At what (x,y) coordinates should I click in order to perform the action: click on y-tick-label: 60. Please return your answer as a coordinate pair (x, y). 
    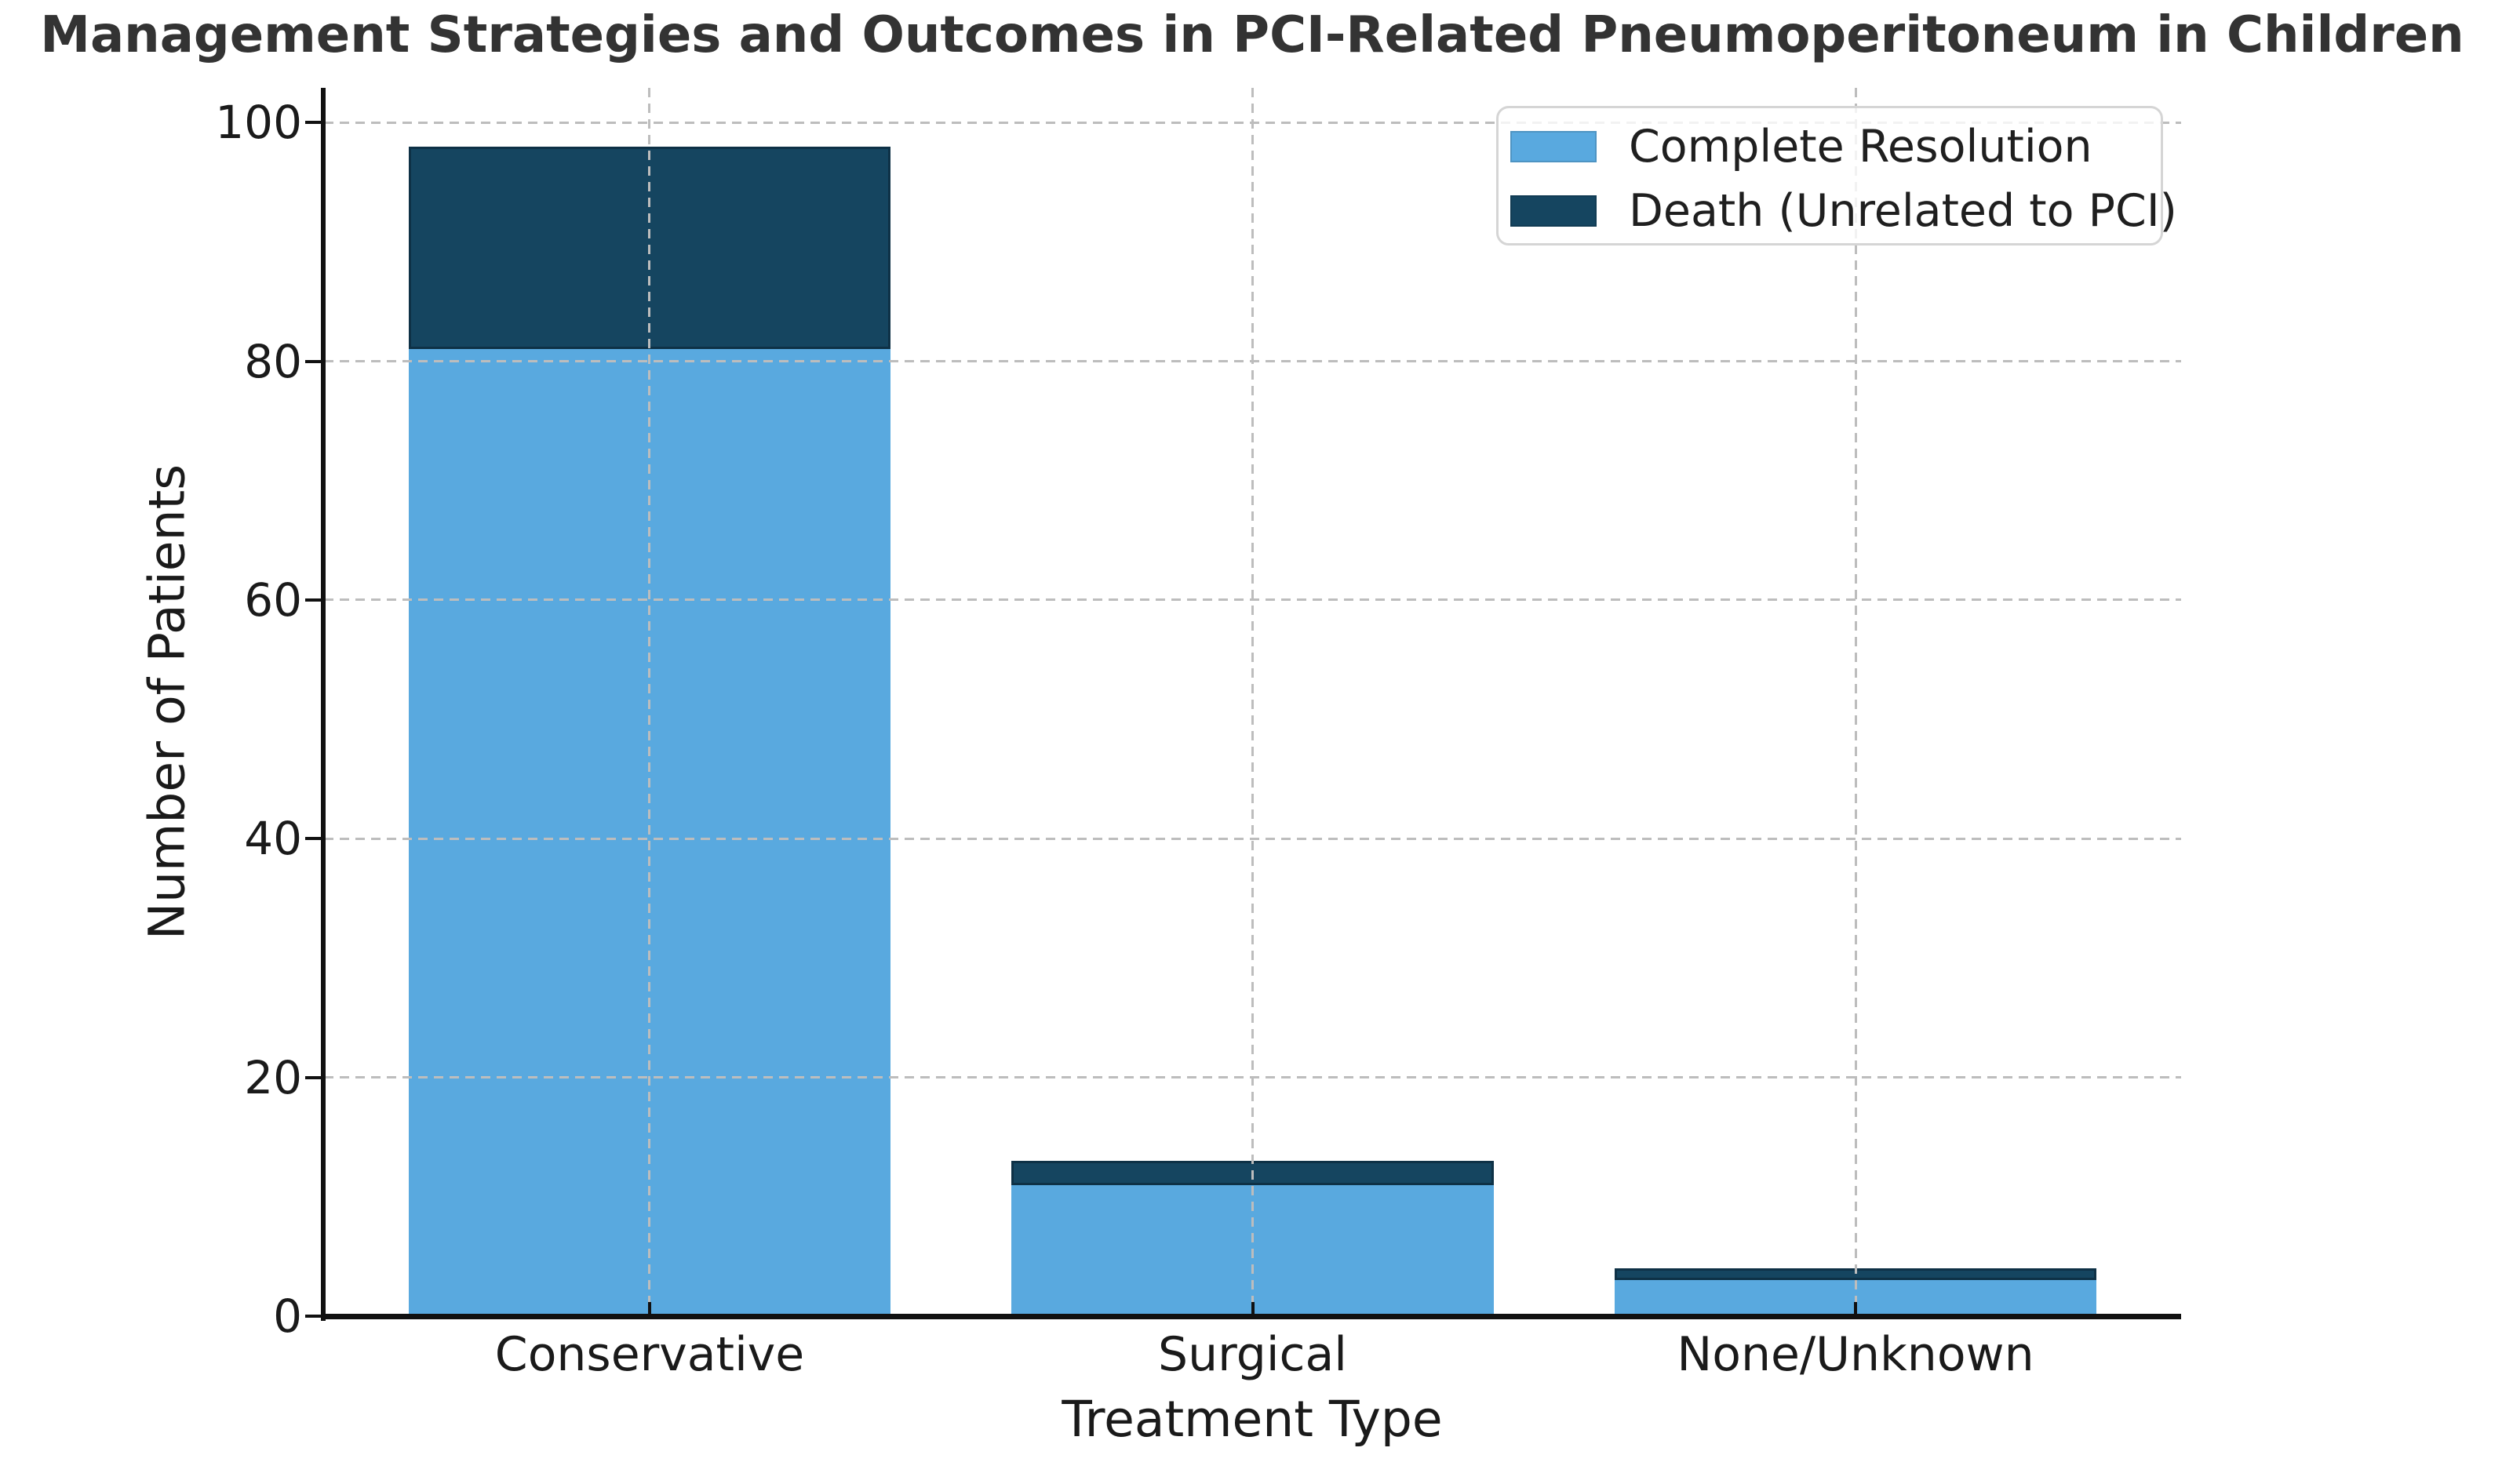
    Looking at the image, I should click on (273, 600).